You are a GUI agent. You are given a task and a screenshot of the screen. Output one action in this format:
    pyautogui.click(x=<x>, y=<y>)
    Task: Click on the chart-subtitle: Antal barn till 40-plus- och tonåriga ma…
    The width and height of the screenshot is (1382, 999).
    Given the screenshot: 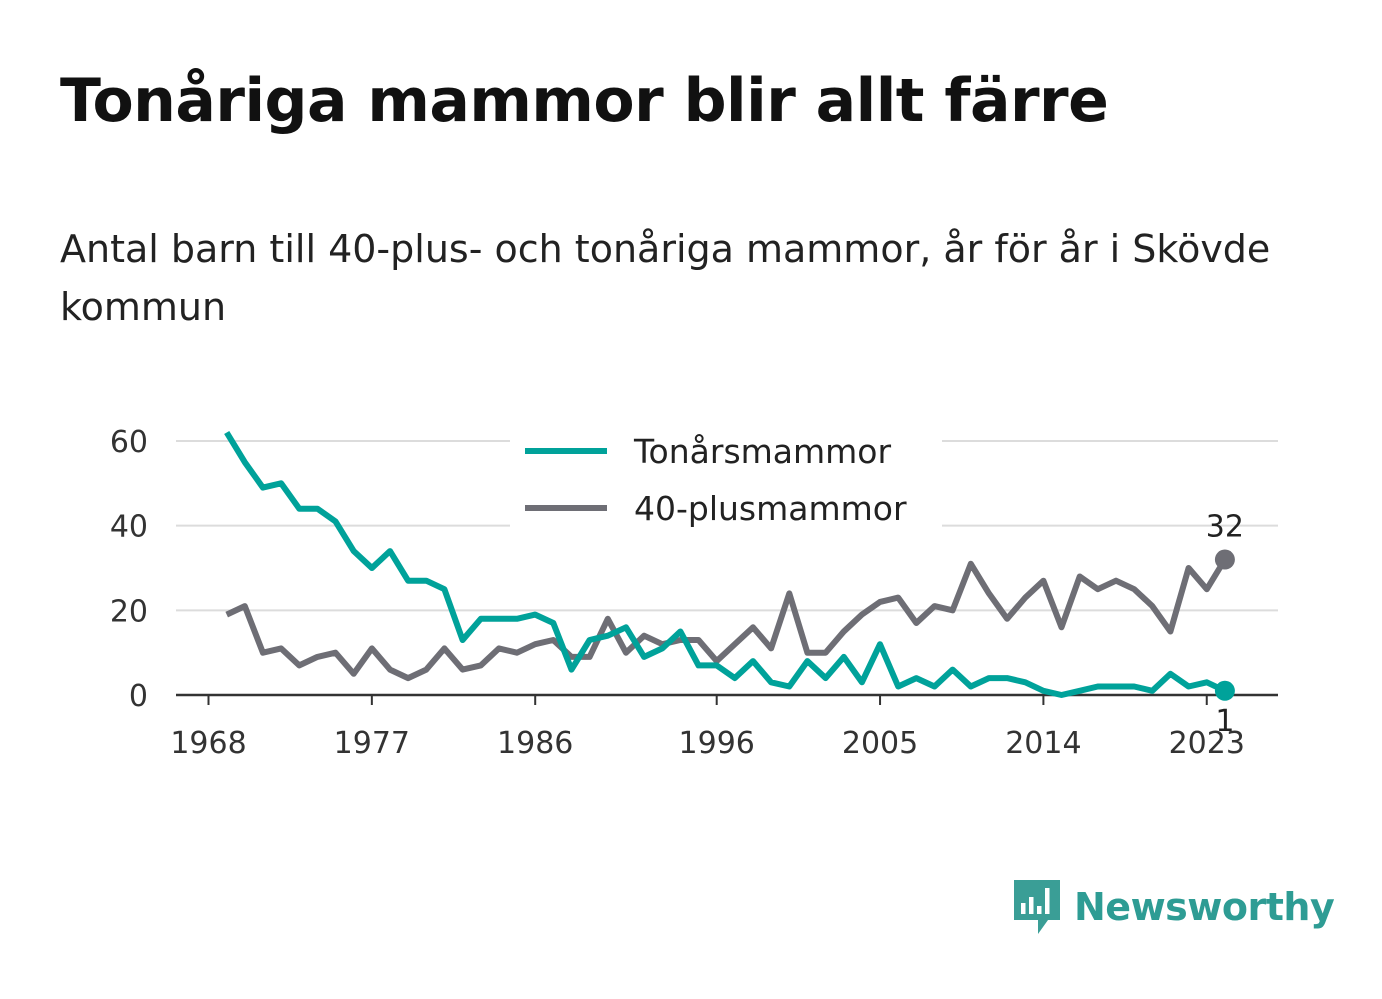 What is the action you would take?
    pyautogui.click(x=665, y=278)
    